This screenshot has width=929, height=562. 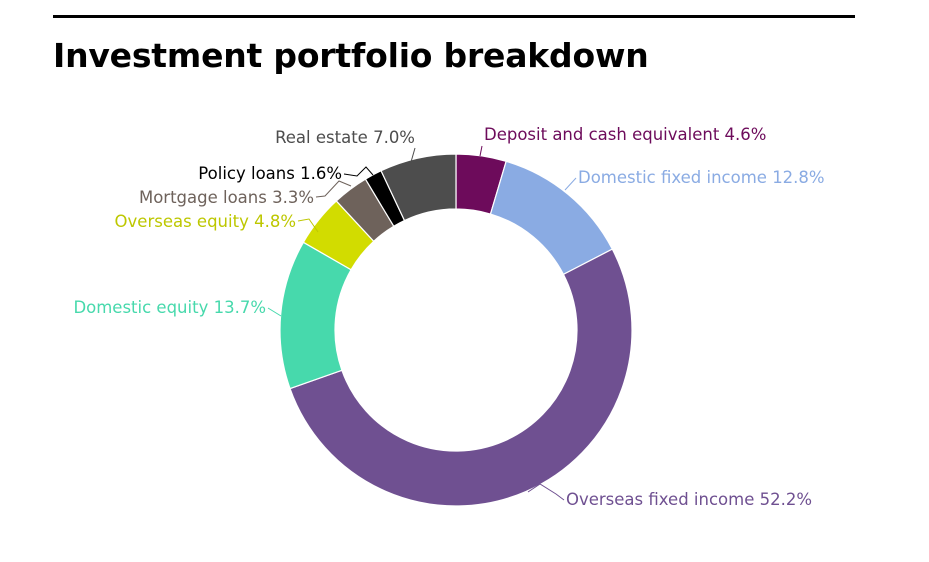 What do you see at coordinates (345, 137) in the screenshot?
I see `label-real-estate: Real estate 7.0%` at bounding box center [345, 137].